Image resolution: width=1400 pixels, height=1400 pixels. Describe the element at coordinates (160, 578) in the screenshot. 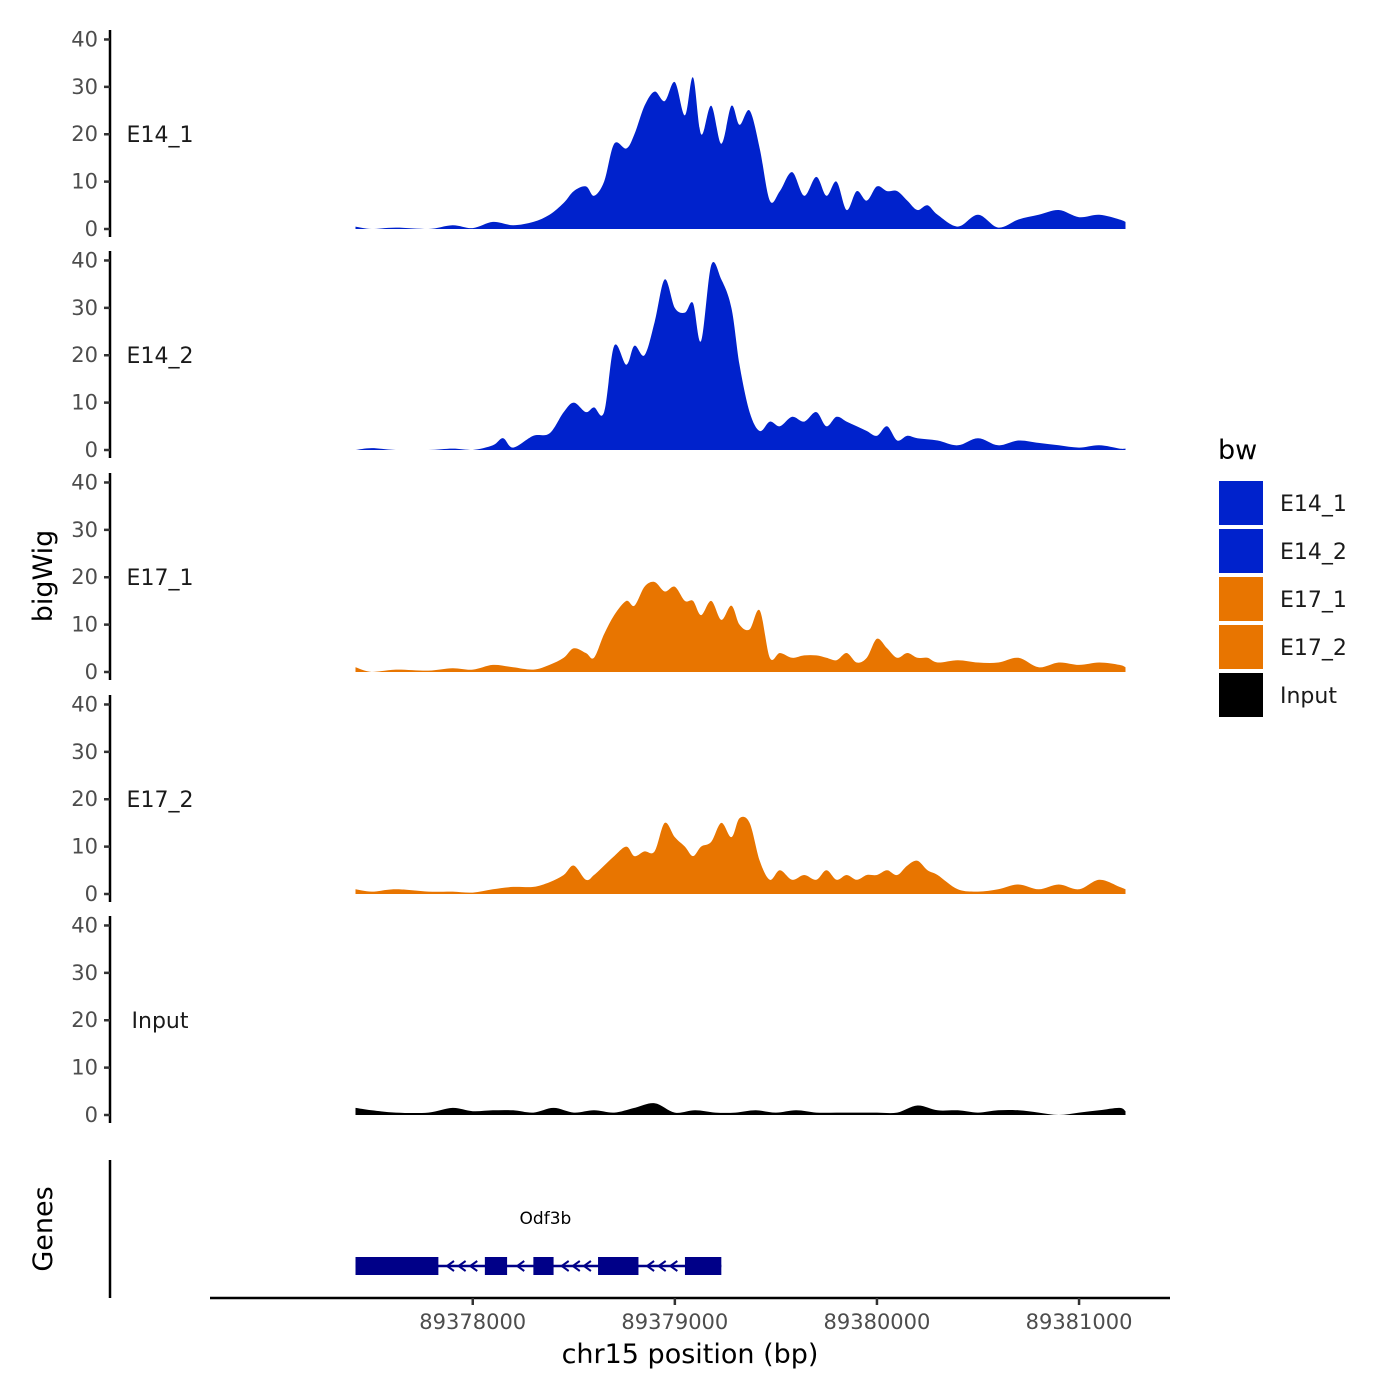

I see `strip-label: E17_1` at that location.